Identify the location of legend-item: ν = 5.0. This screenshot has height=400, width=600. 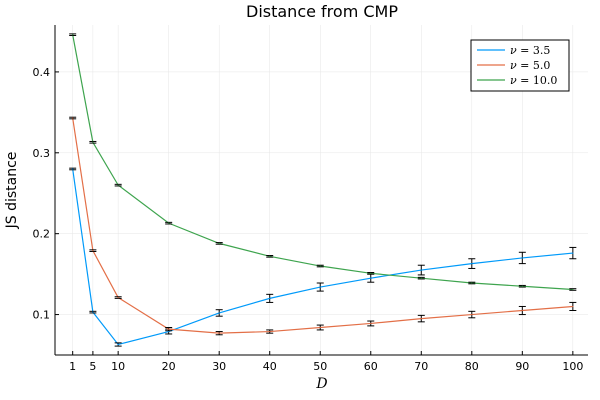
(513, 65).